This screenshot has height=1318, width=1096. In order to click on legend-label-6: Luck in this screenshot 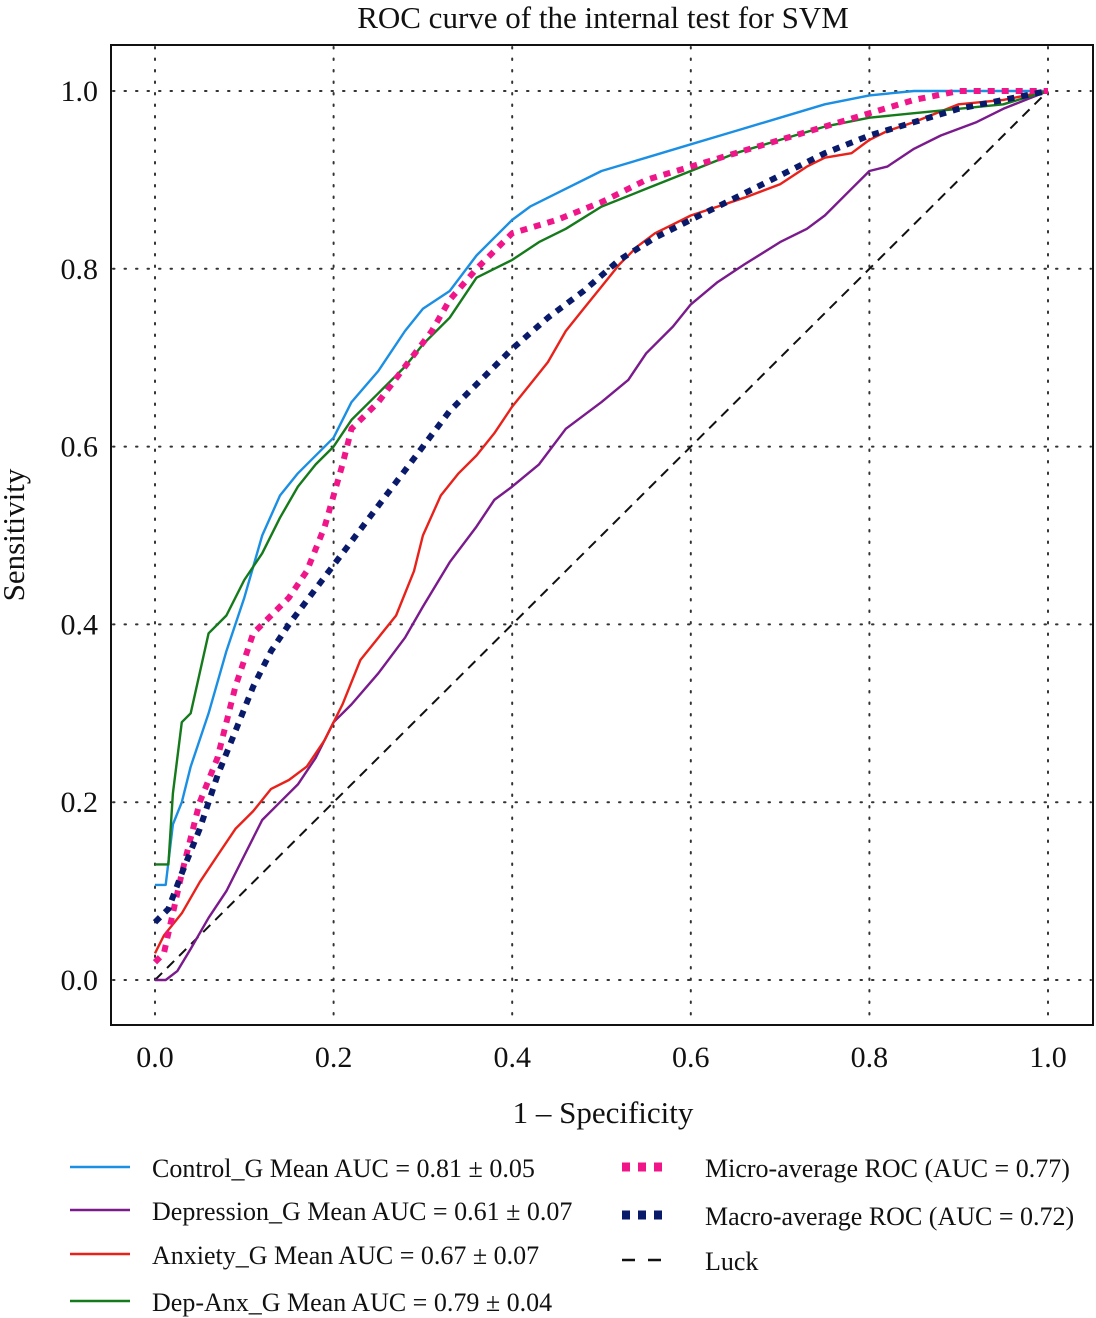, I will do `click(731, 1261)`.